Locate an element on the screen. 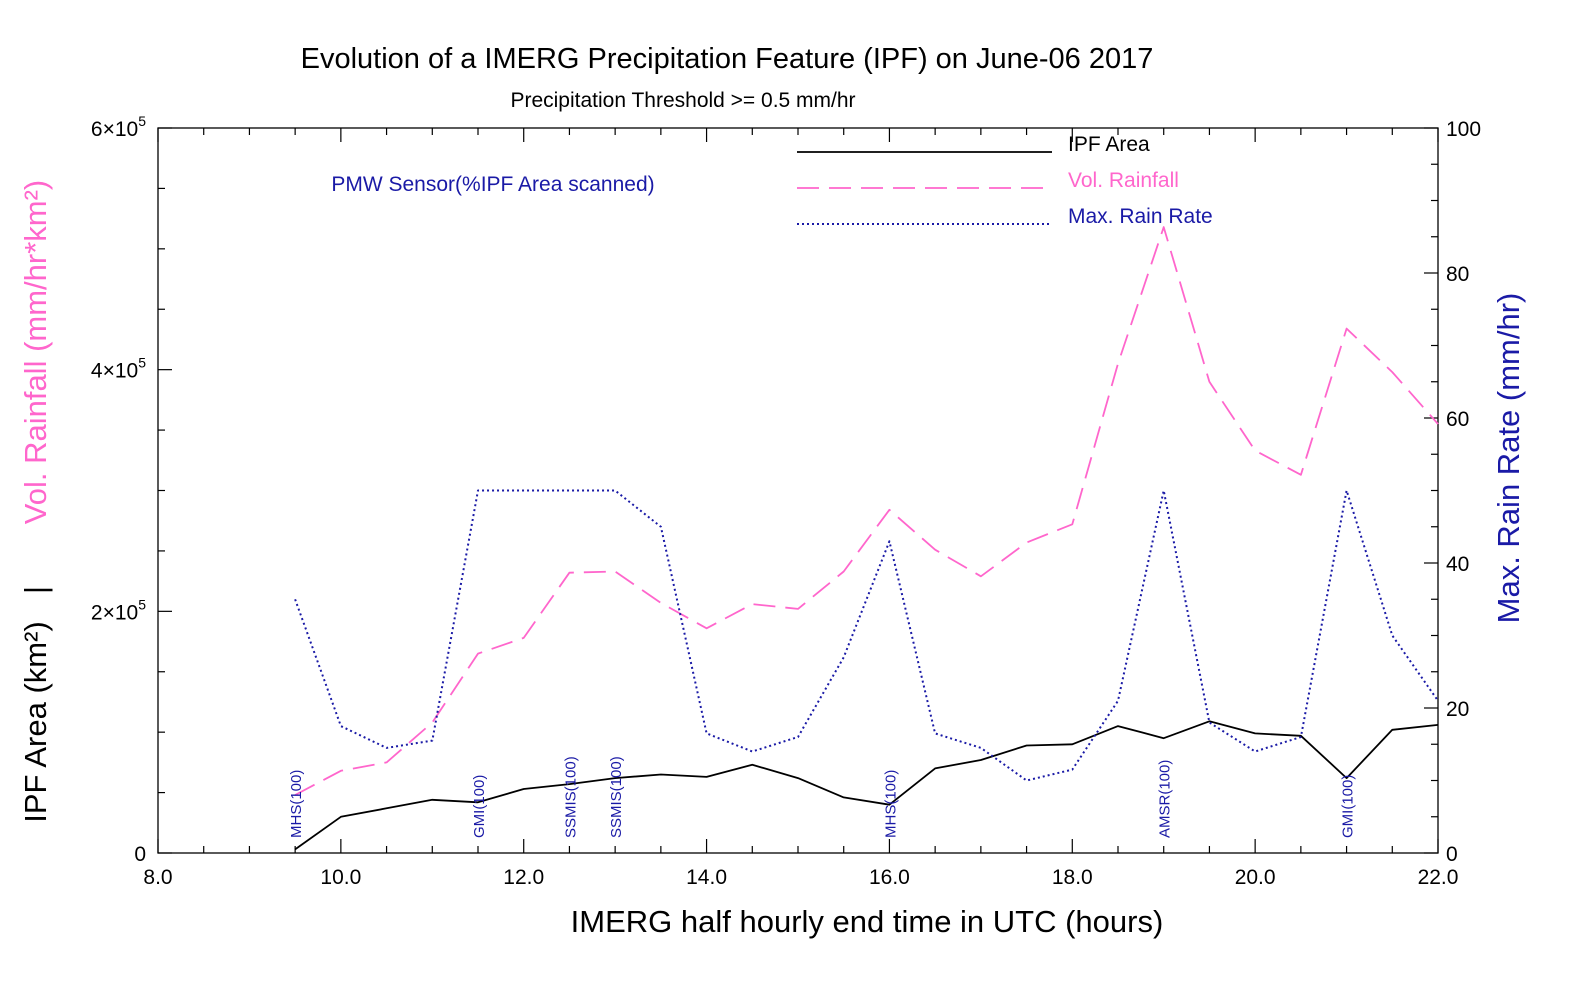 The height and width of the screenshot is (983, 1574). y-left-tick-label: 0 is located at coordinates (140, 854).